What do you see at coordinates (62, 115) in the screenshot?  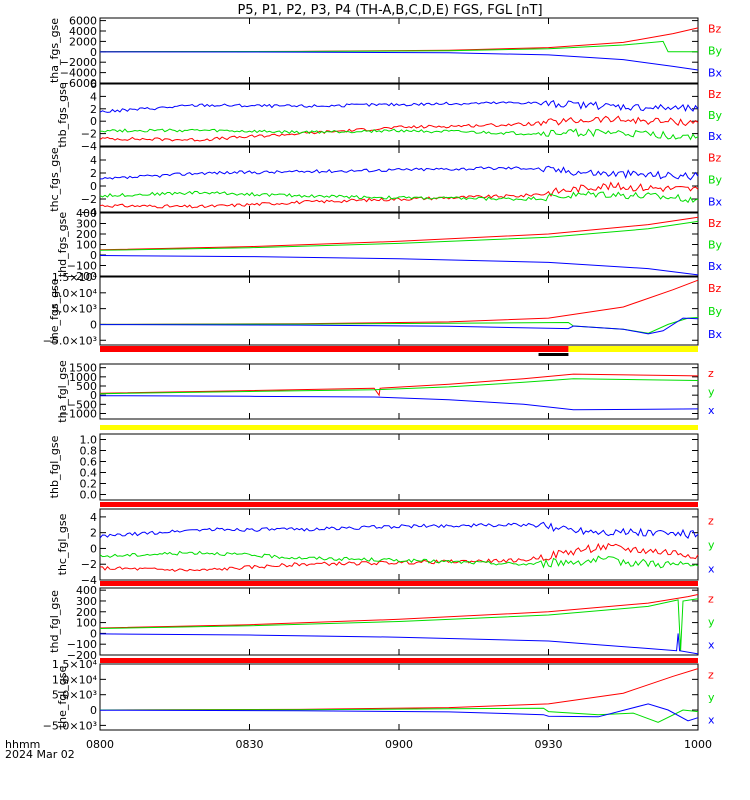 I see `y-axis-label: thb_fgs_gse` at bounding box center [62, 115].